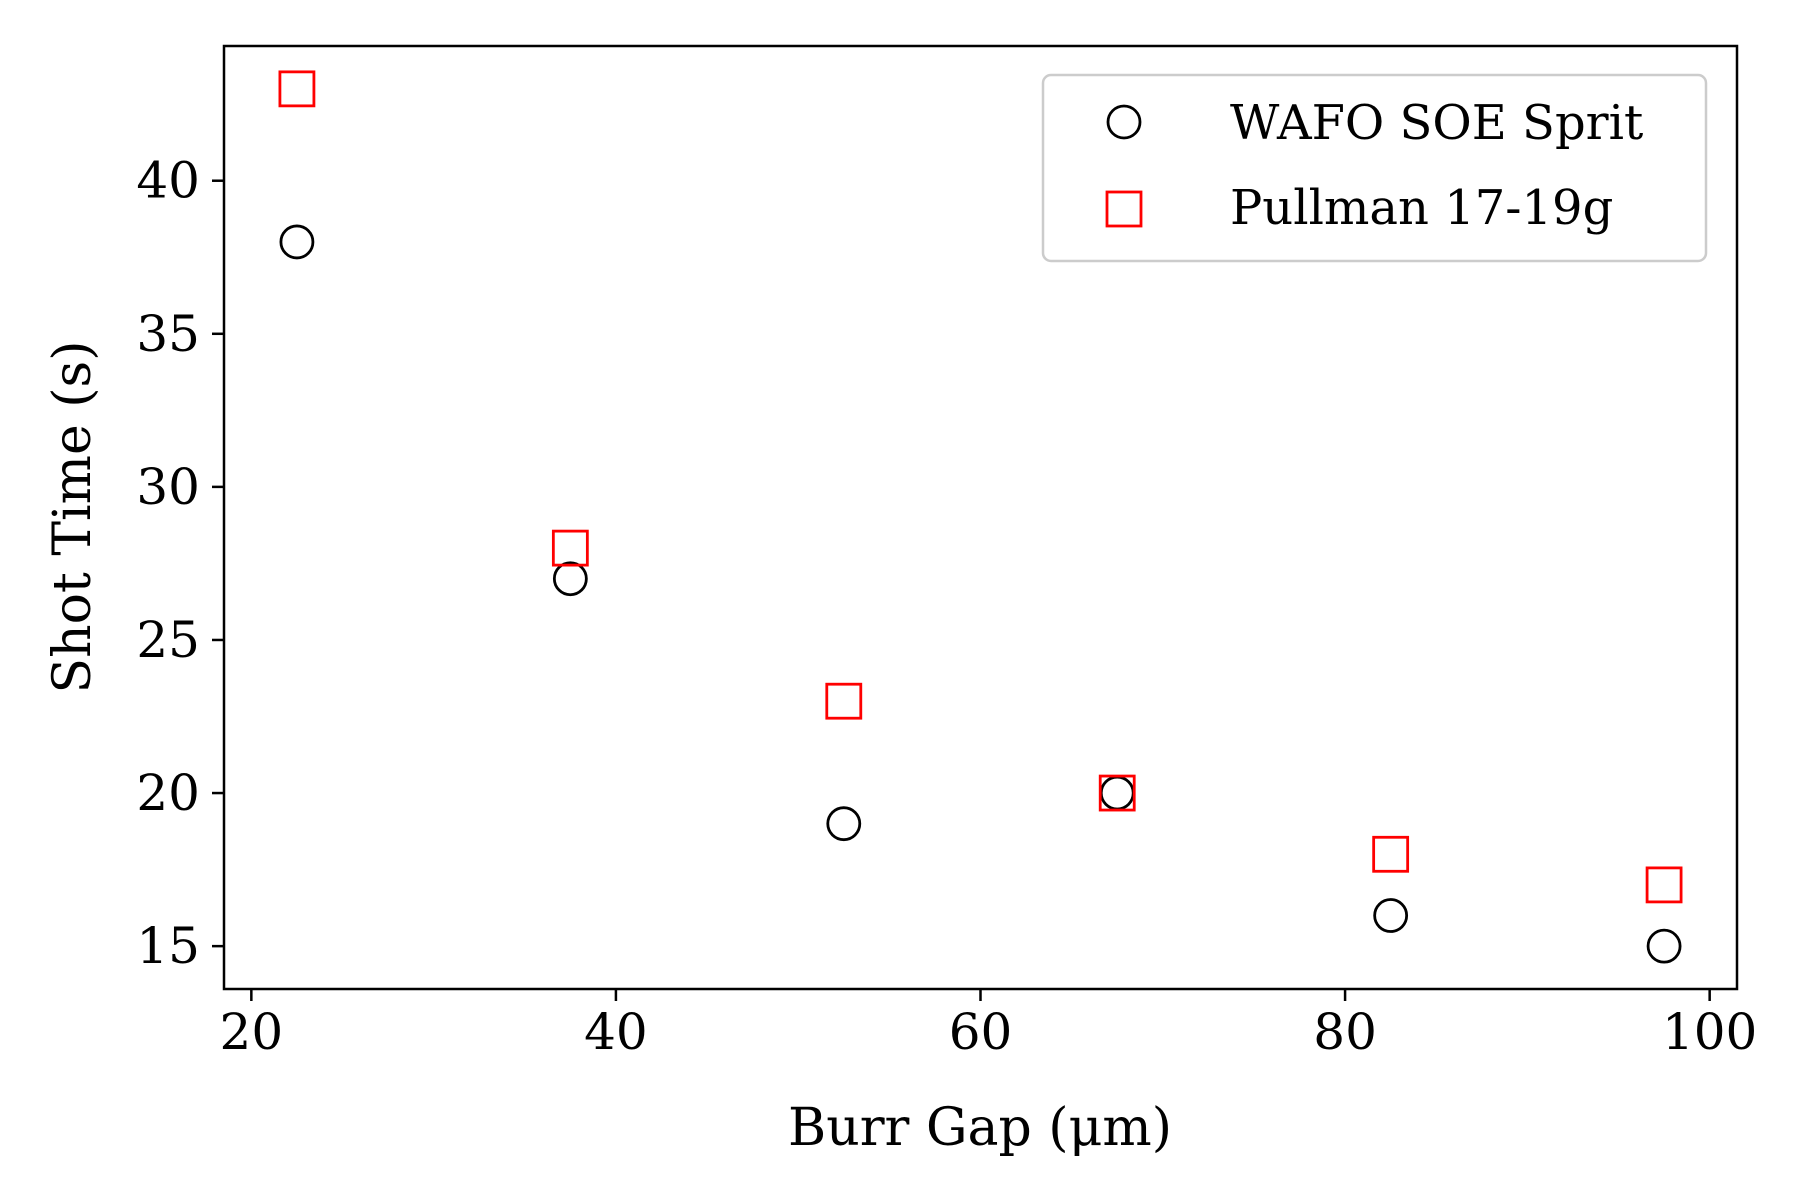  Describe the element at coordinates (981, 1032) in the screenshot. I see `x-tick-label: 60` at that location.